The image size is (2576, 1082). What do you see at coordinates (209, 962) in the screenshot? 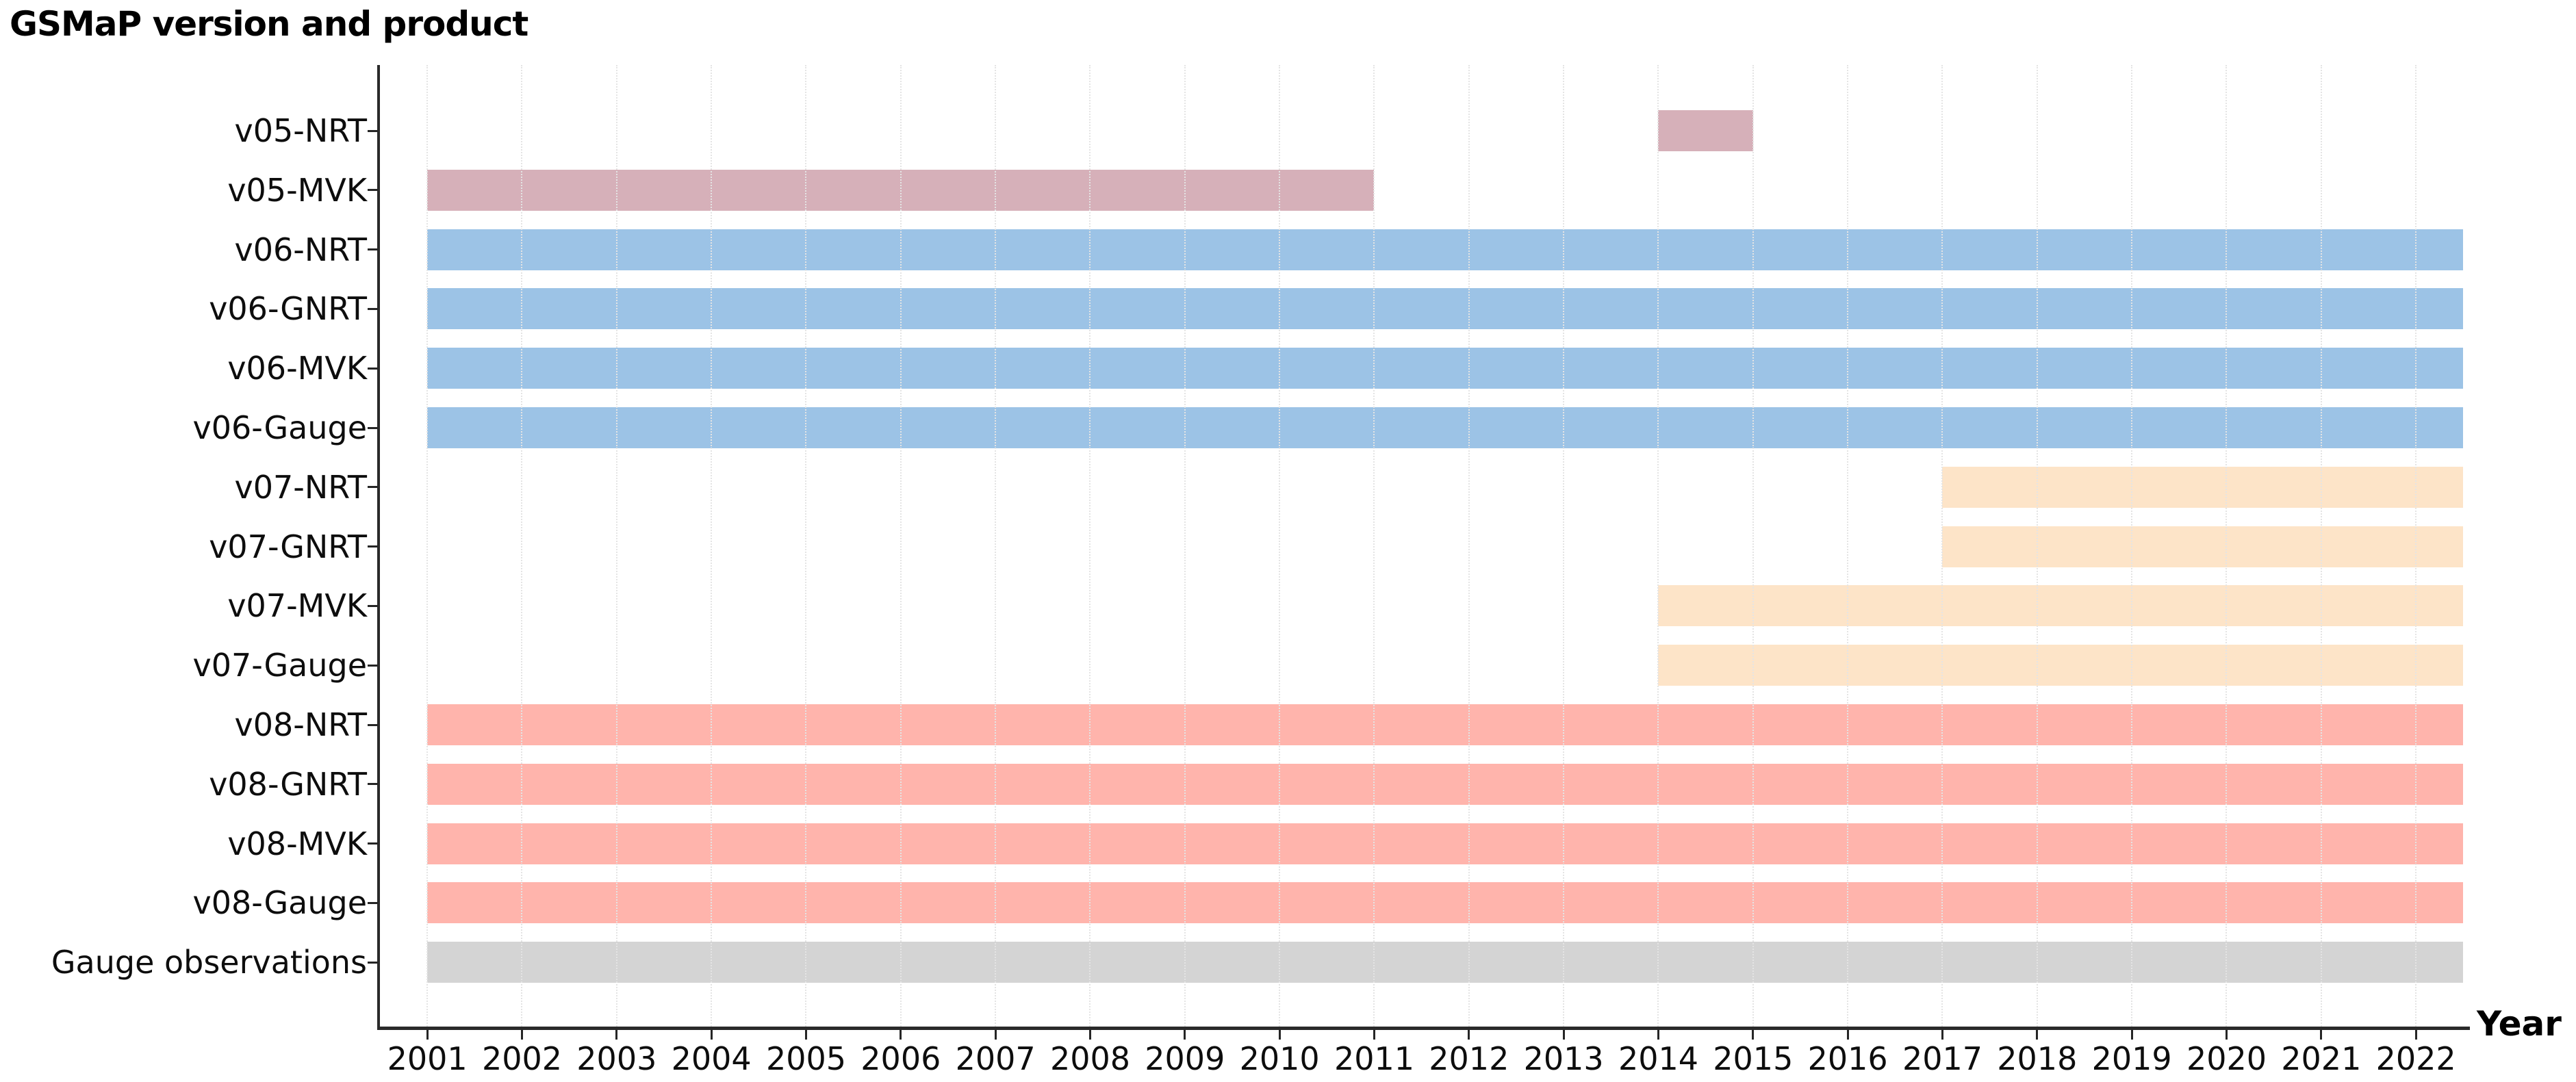
I see `row-label-gauge-observations: Gauge observations` at bounding box center [209, 962].